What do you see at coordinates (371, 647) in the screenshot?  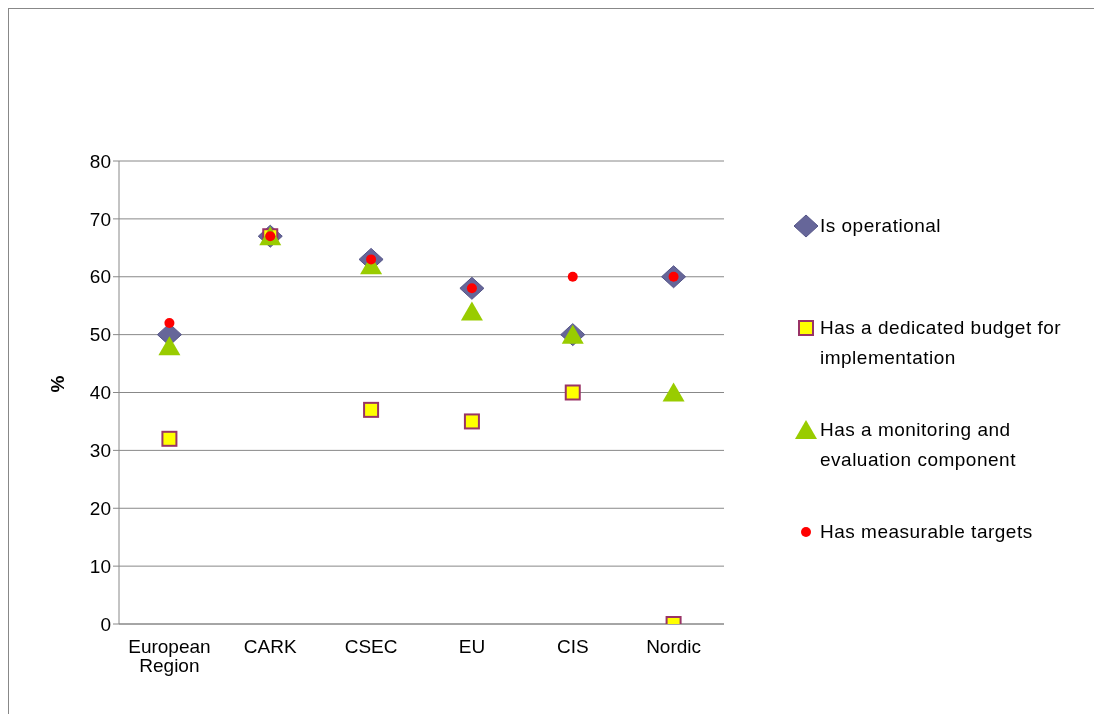 I see `x-tick-label: CSEC` at bounding box center [371, 647].